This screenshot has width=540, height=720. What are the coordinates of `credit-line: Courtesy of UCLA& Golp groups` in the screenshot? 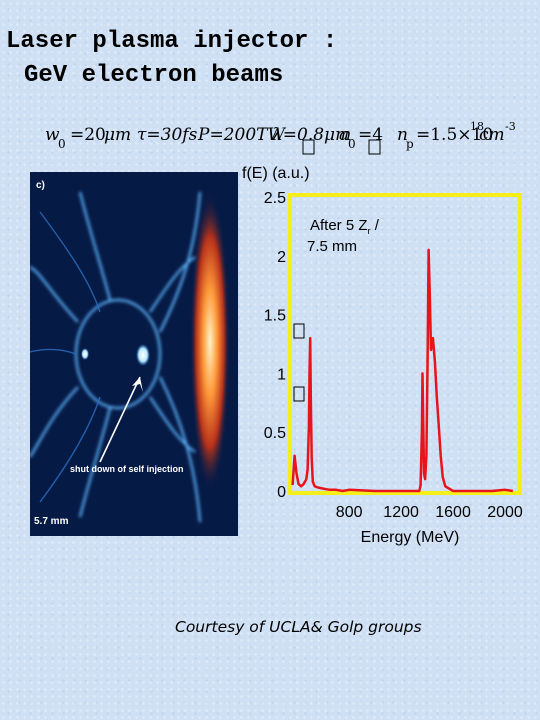 It's located at (298, 627).